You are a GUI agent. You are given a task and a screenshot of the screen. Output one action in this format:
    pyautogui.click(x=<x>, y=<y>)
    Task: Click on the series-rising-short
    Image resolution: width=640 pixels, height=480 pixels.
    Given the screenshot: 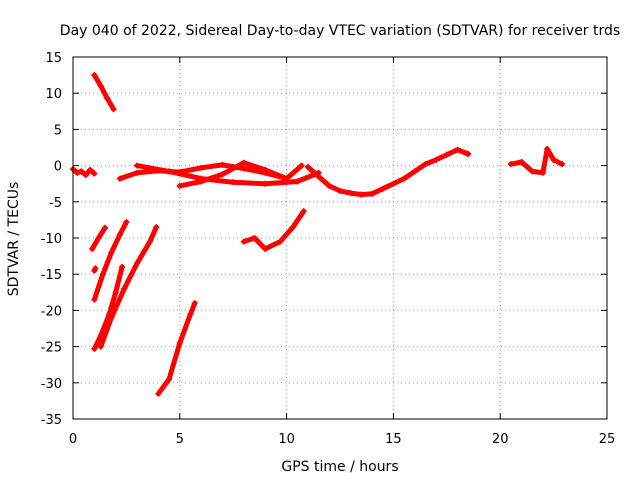 What is the action you would take?
    pyautogui.click(x=99, y=238)
    